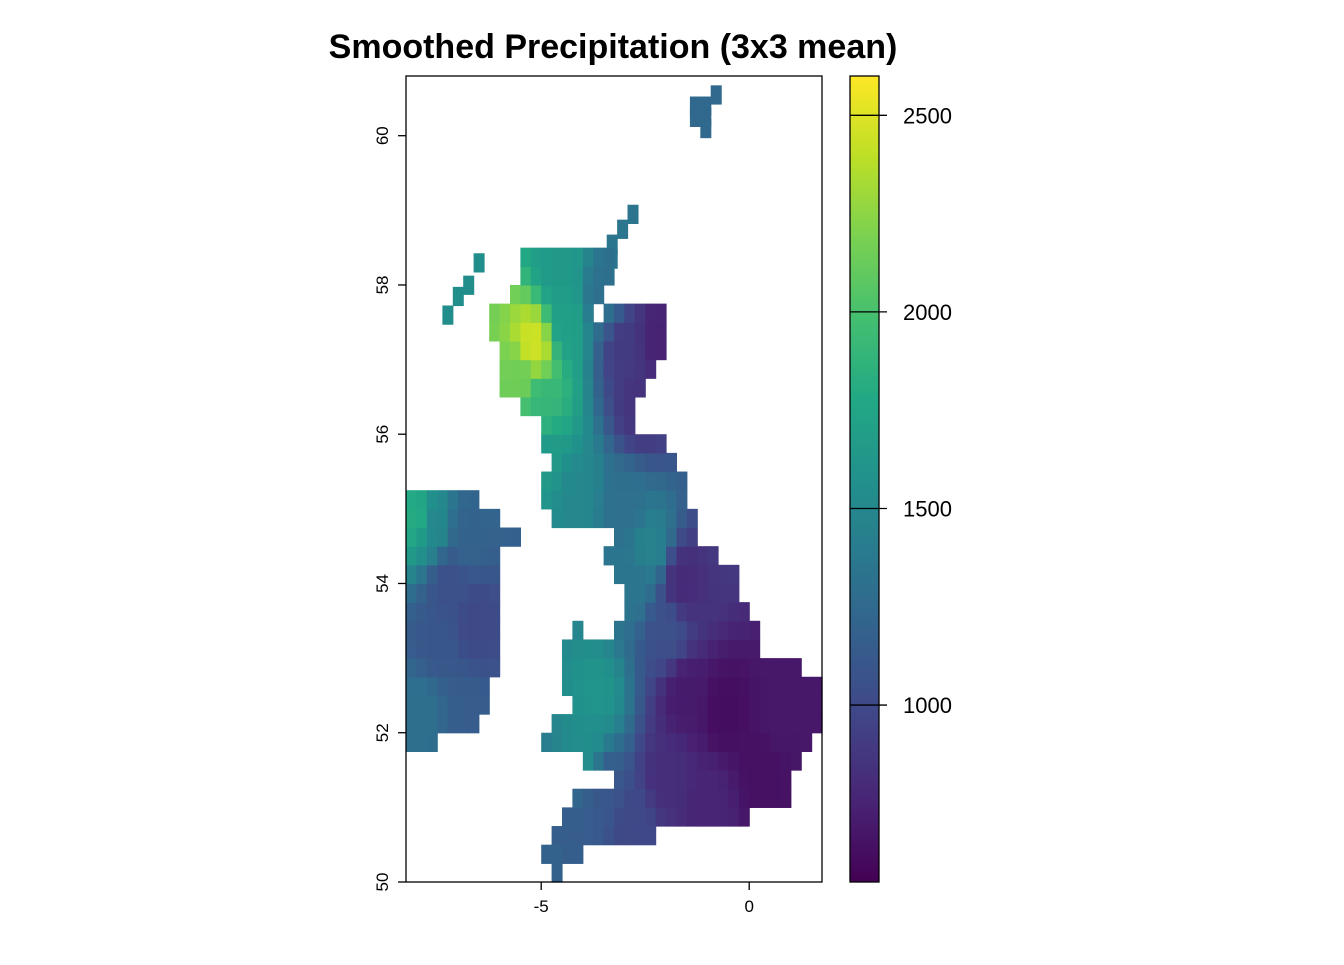 This screenshot has width=1344, height=965. What do you see at coordinates (644, 899) in the screenshot?
I see `x-axis: -5 0` at bounding box center [644, 899].